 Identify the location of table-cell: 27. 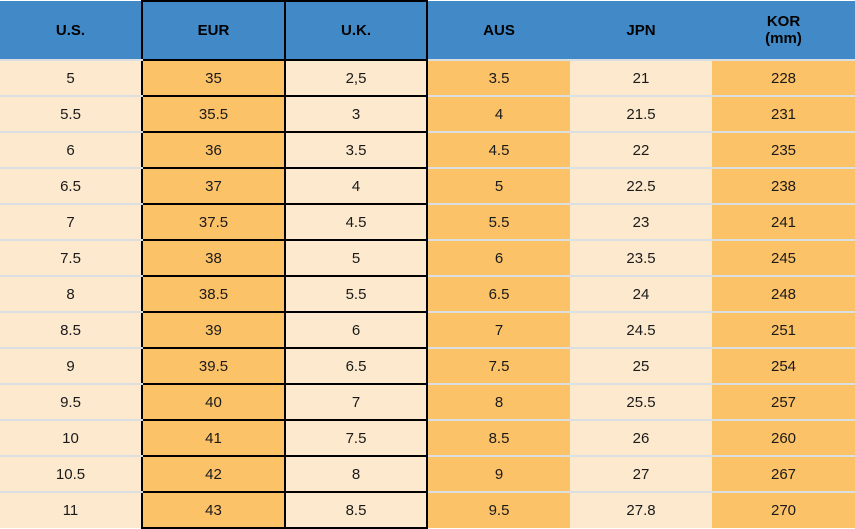
(641, 474).